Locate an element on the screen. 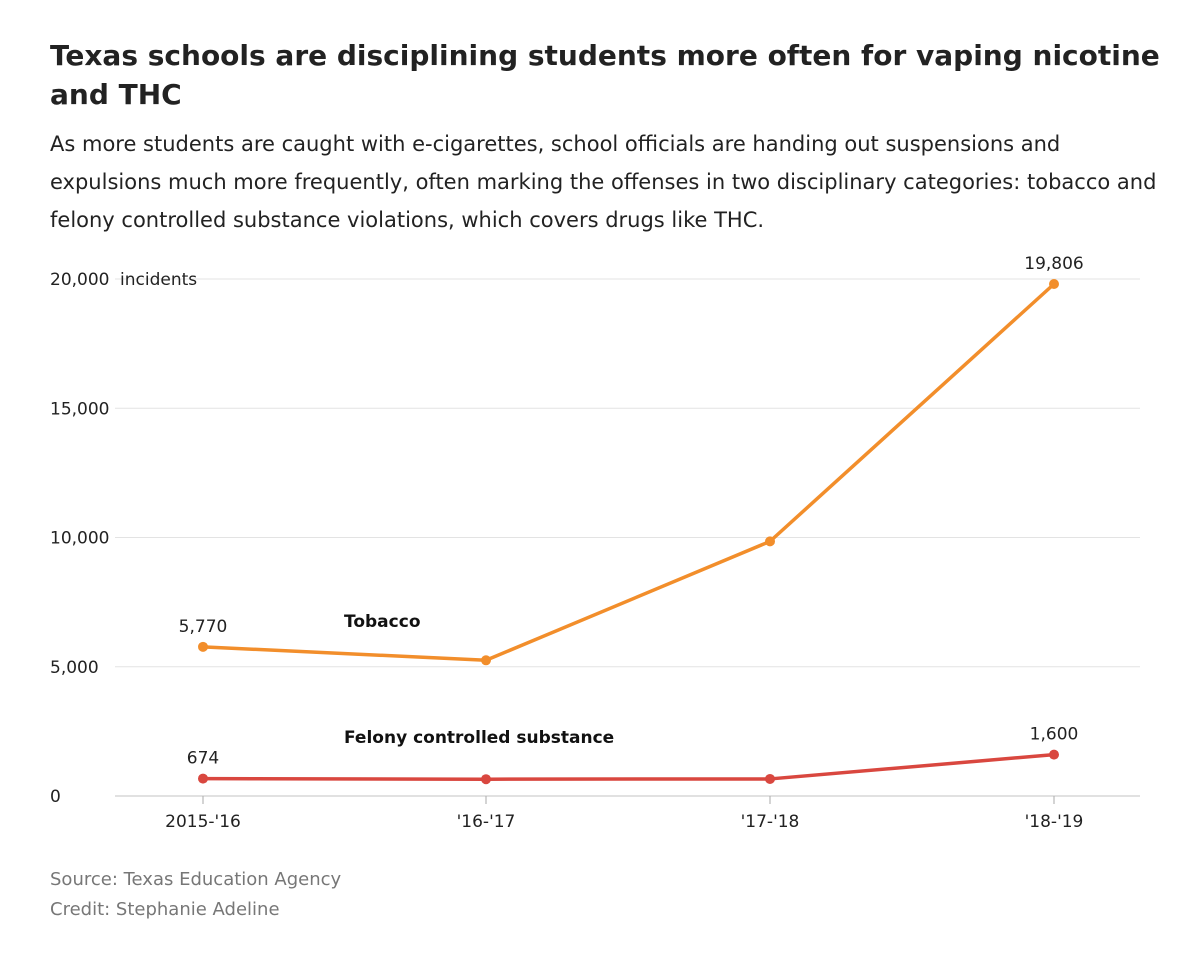 The height and width of the screenshot is (962, 1200). data-label: 1,600 is located at coordinates (1054, 735).